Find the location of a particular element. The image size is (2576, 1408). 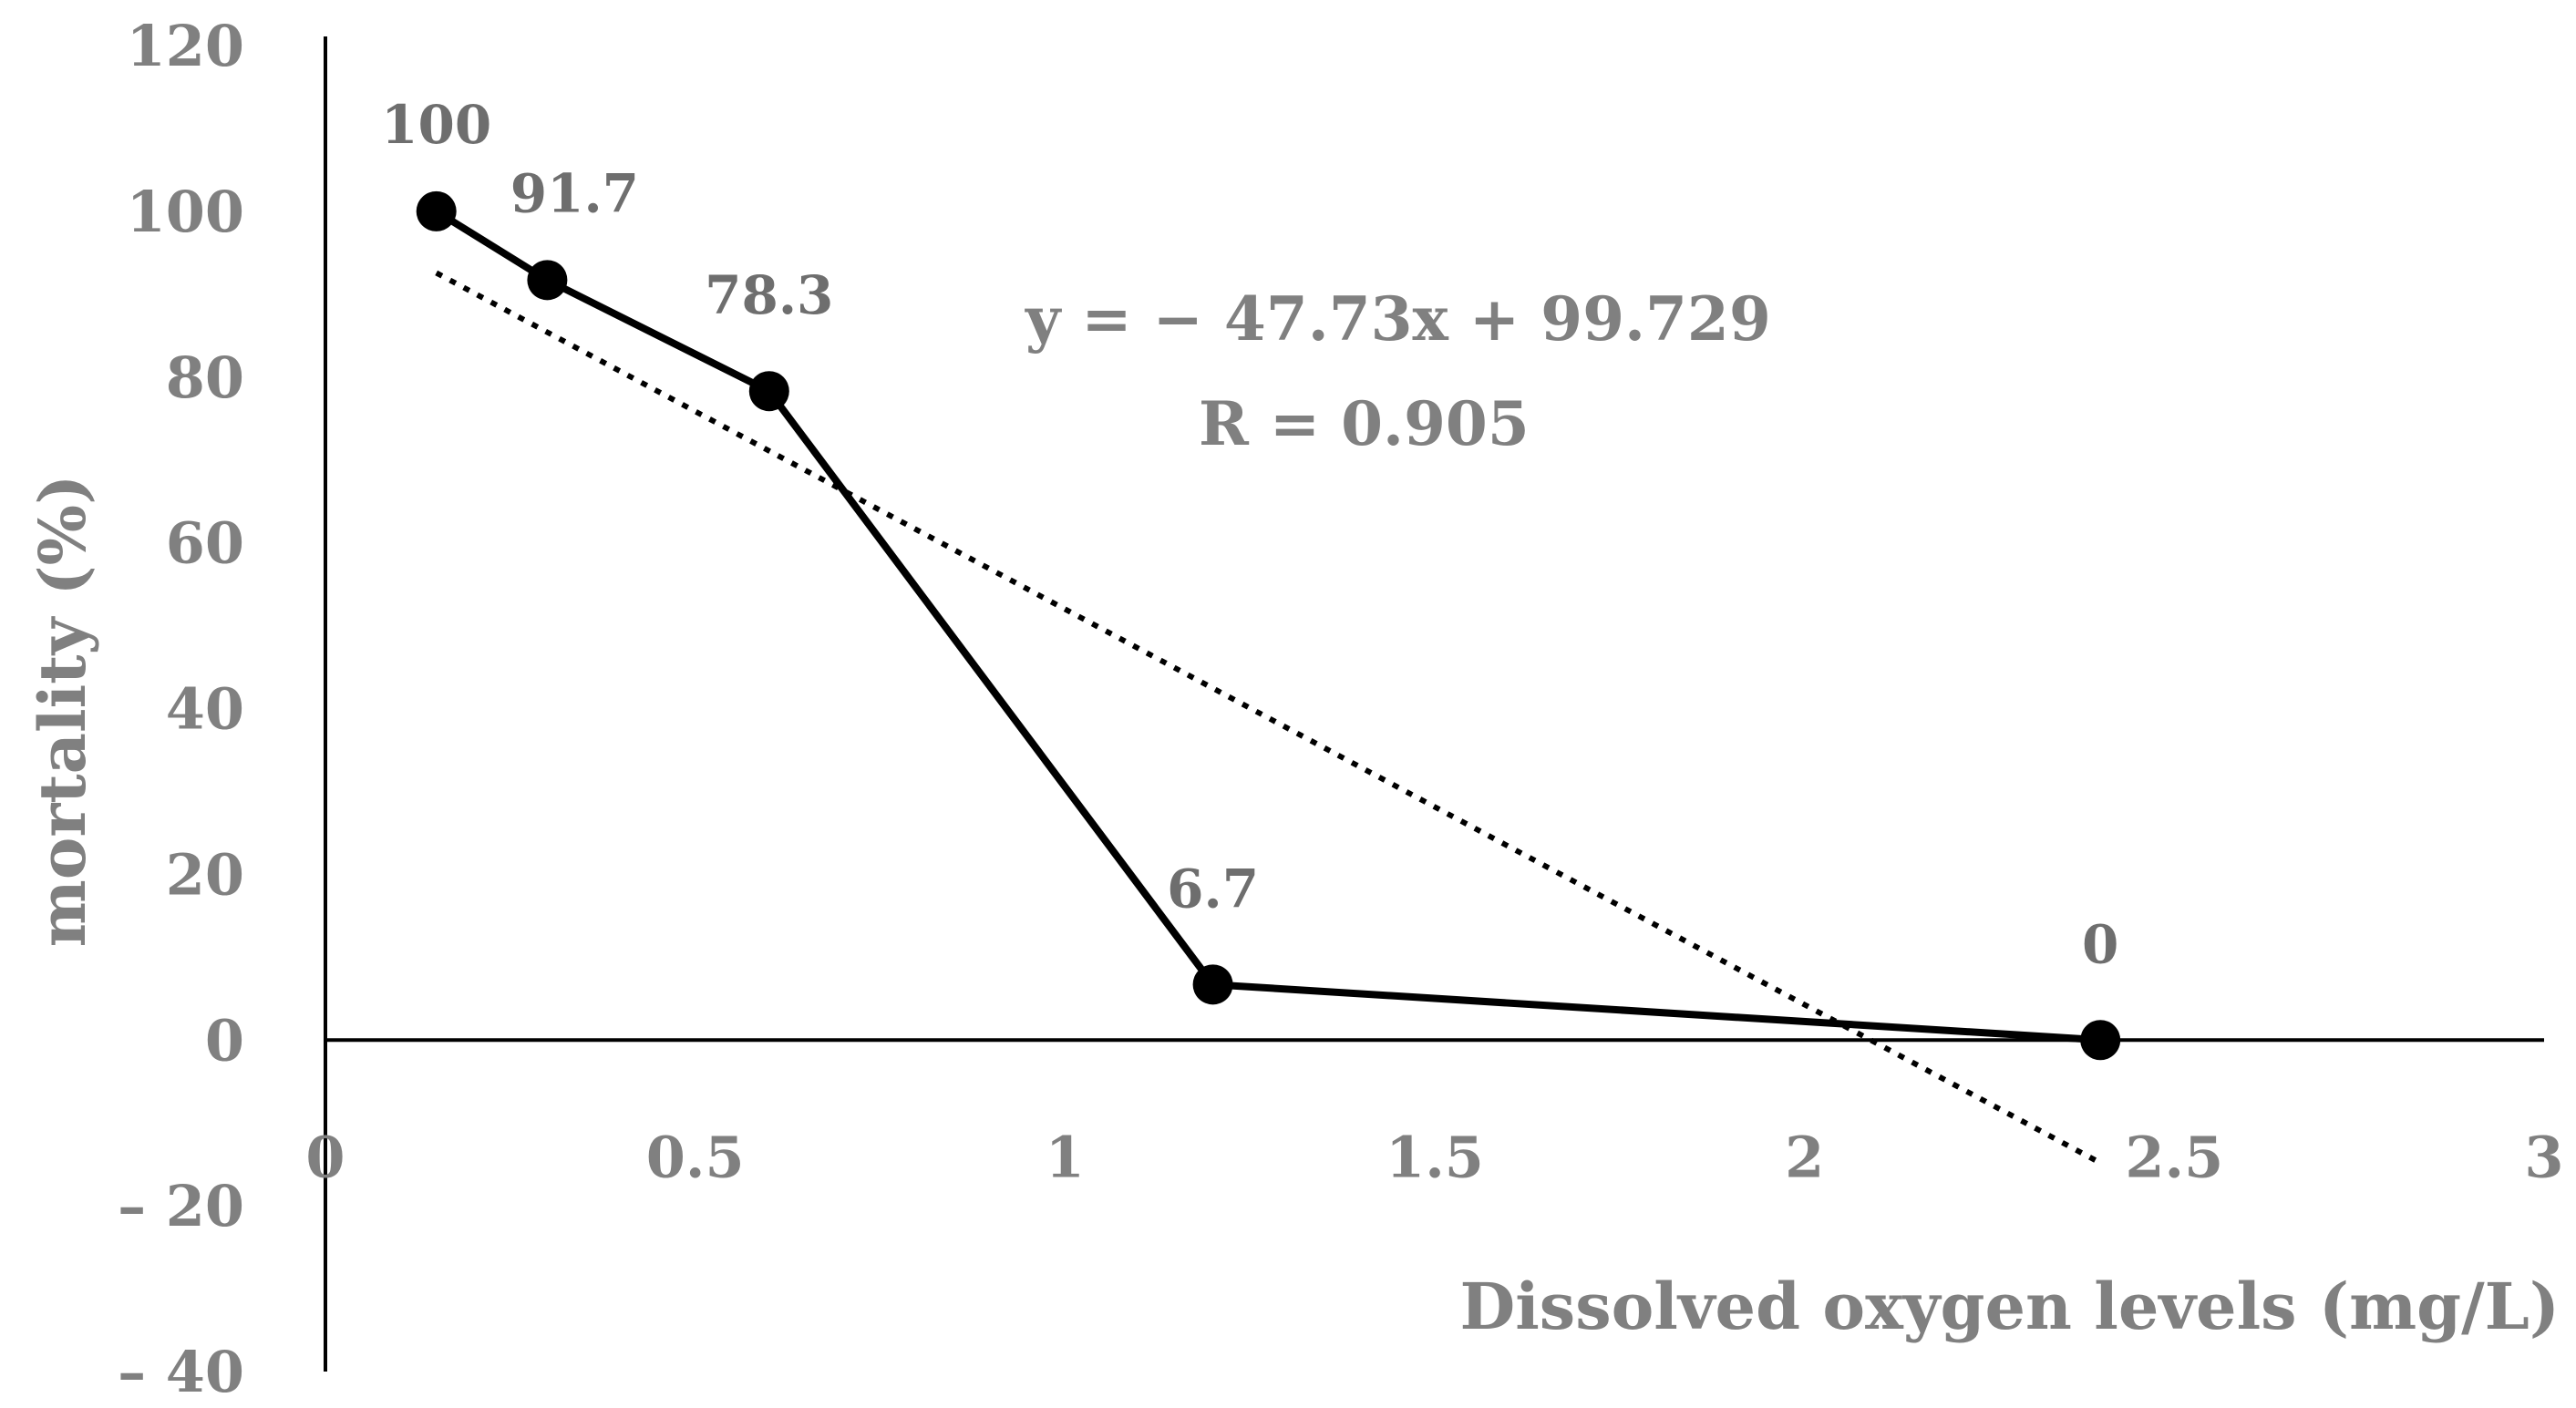

data-label: 91.7 is located at coordinates (574, 193).